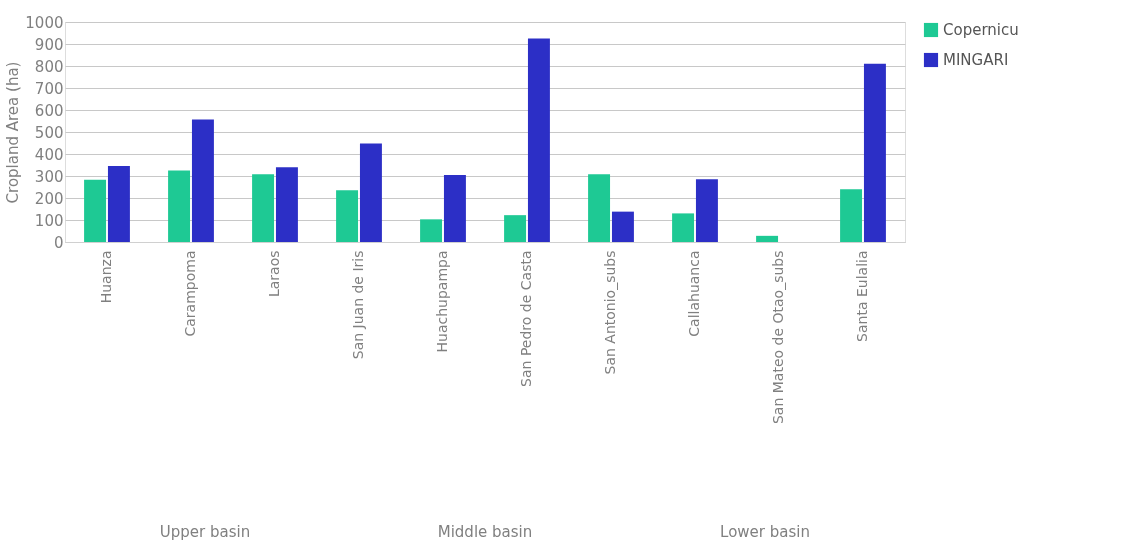 This screenshot has height=549, width=1146. I want to click on y-tick-label: 800, so click(49, 66).